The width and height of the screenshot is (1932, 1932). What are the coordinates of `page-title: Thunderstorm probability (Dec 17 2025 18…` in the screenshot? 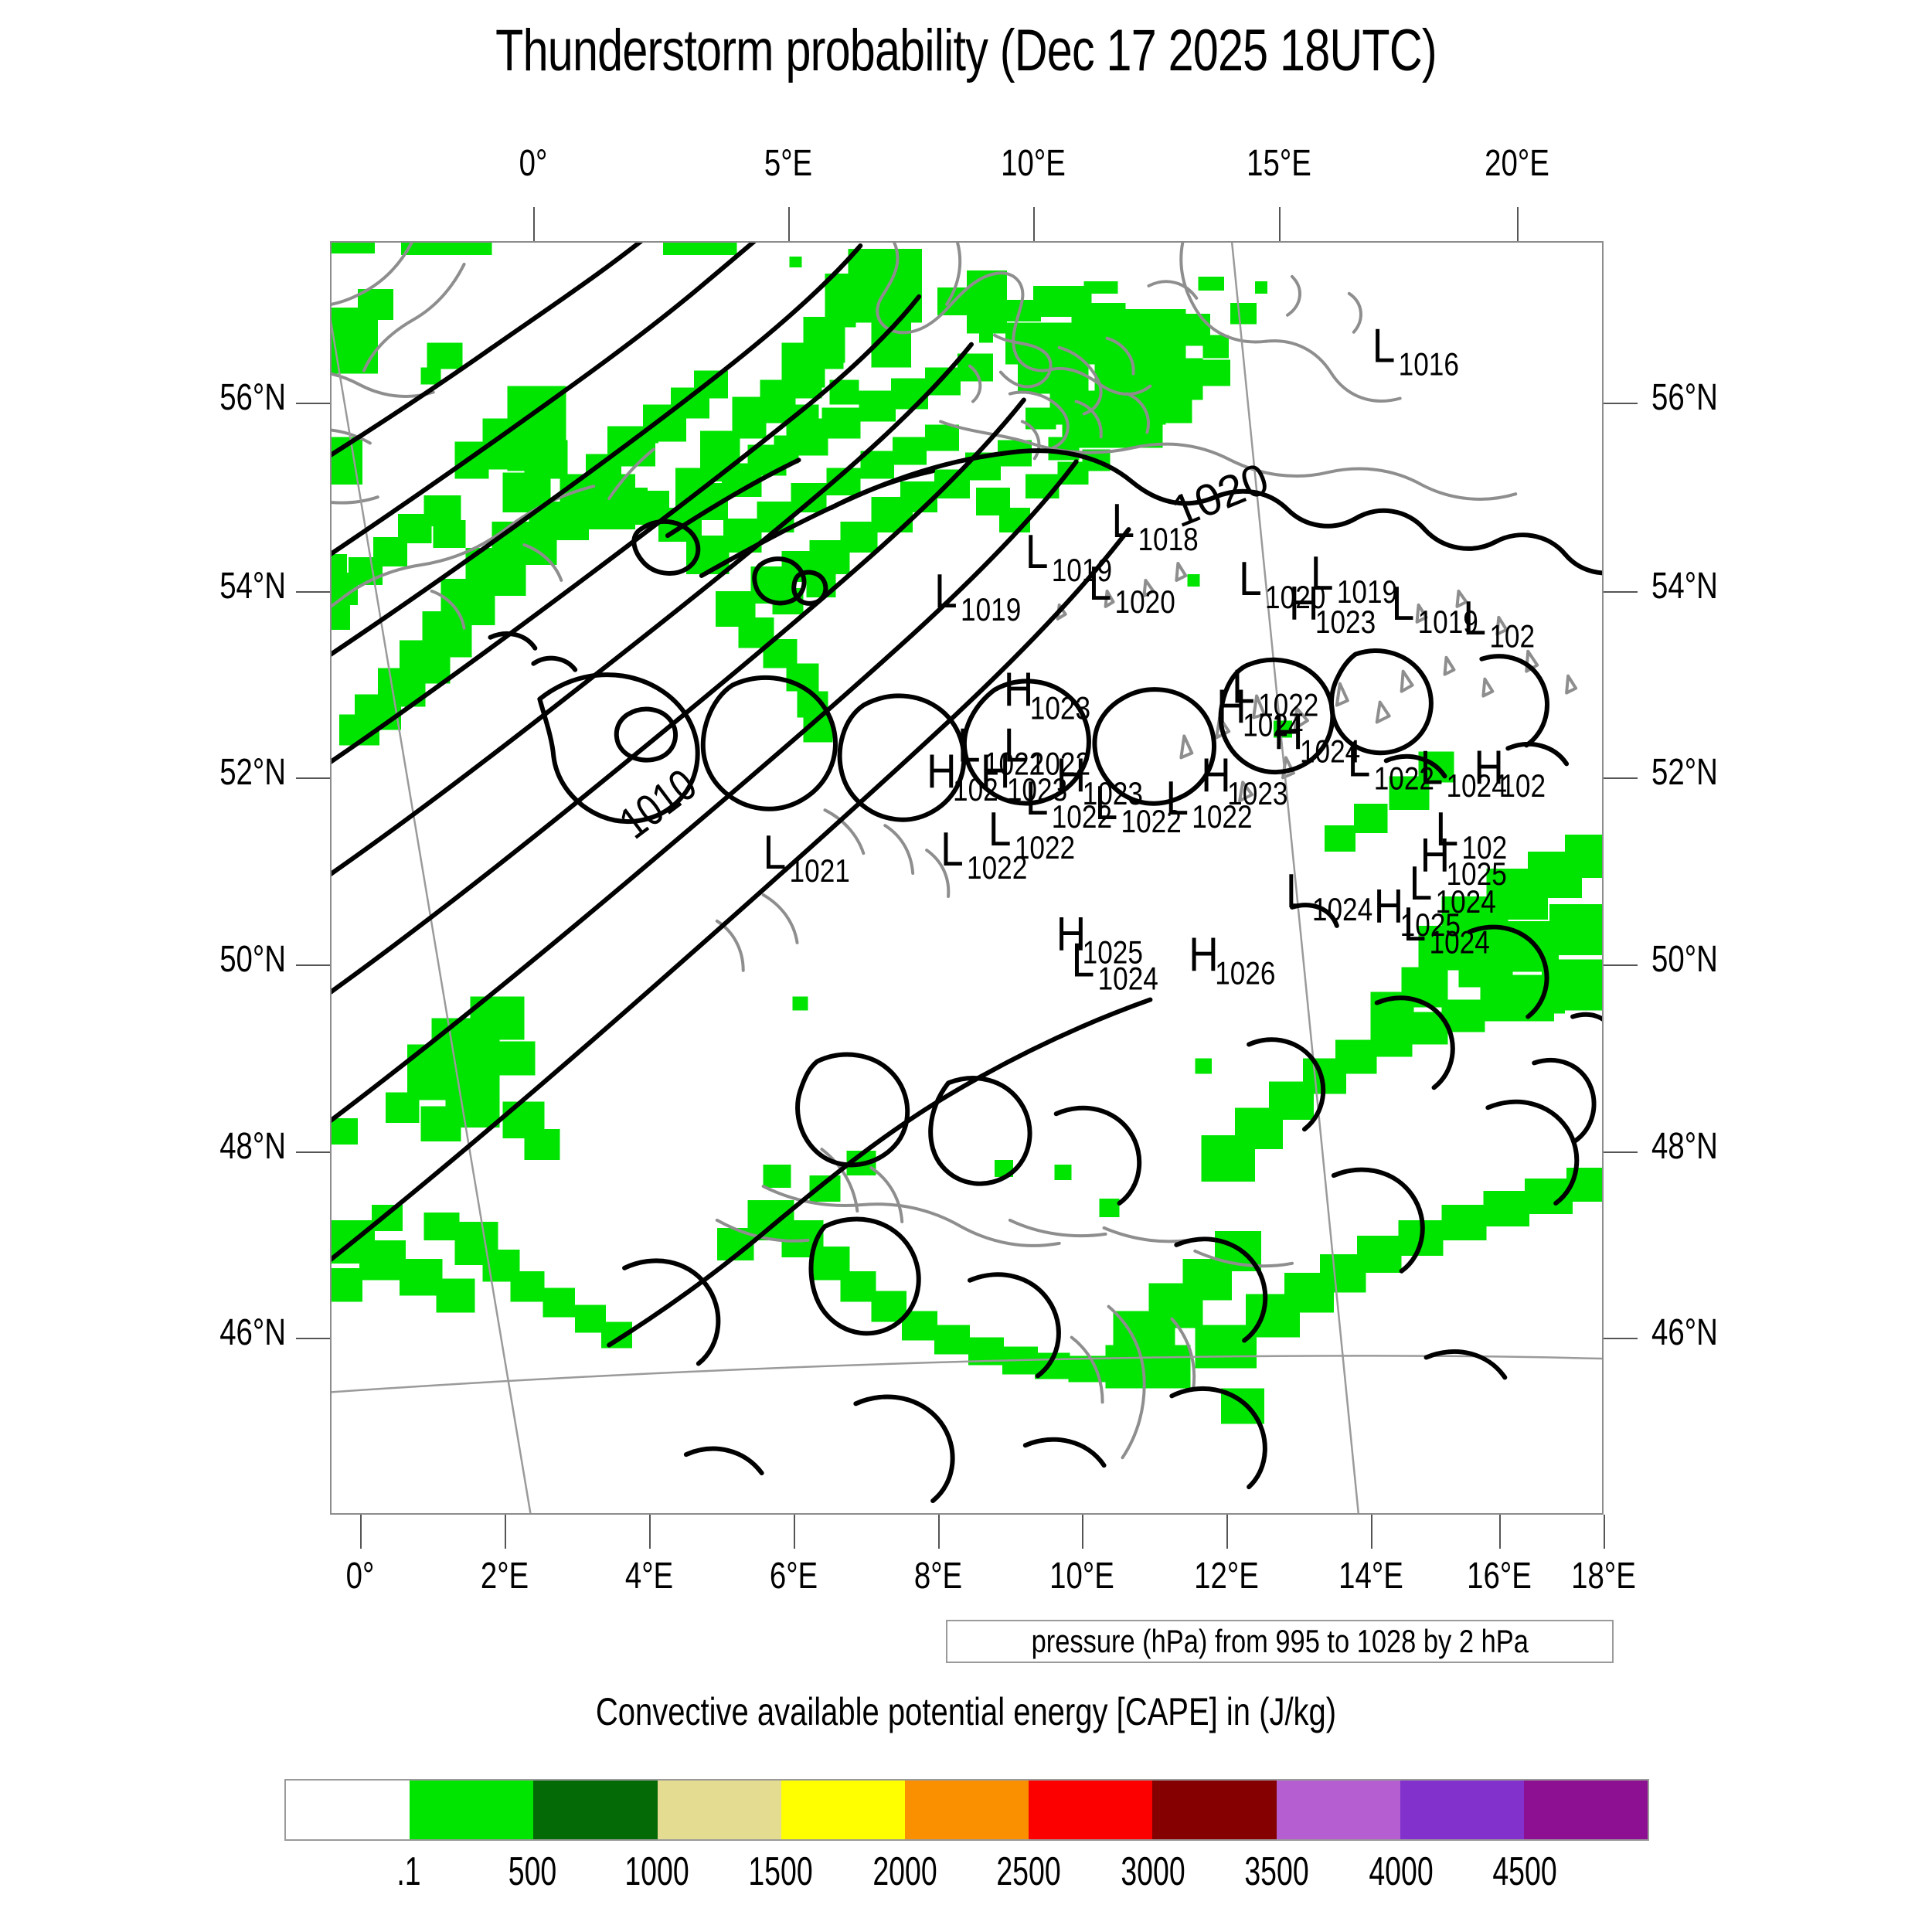 It's located at (966, 50).